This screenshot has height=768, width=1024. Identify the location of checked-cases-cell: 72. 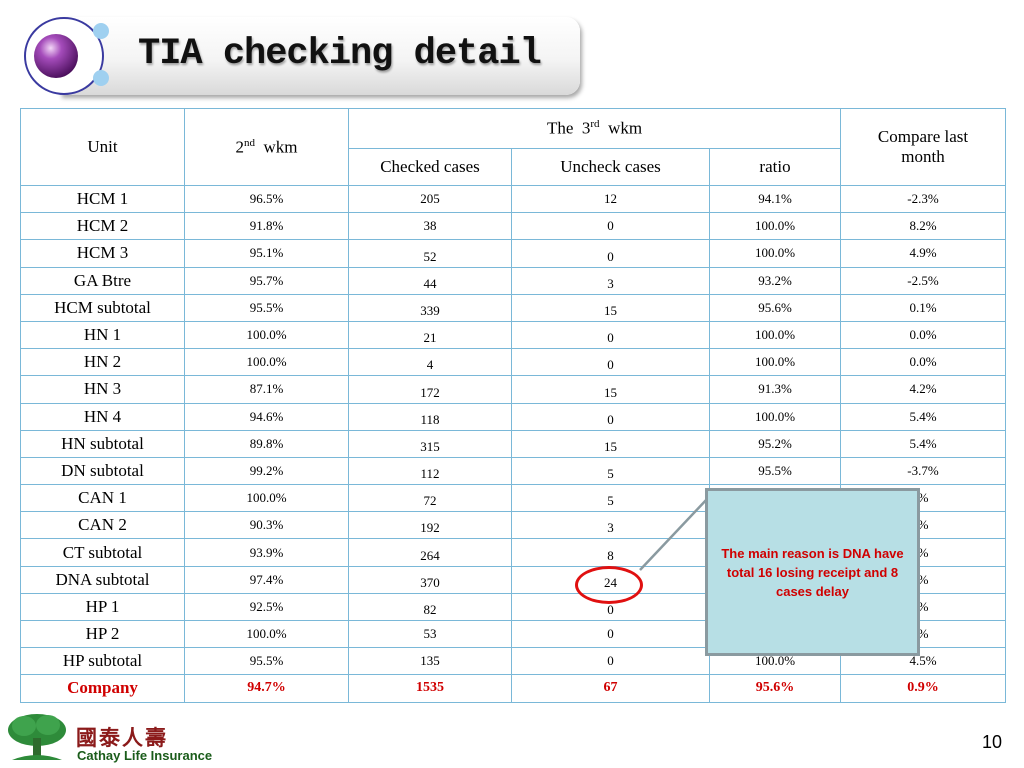
(430, 498).